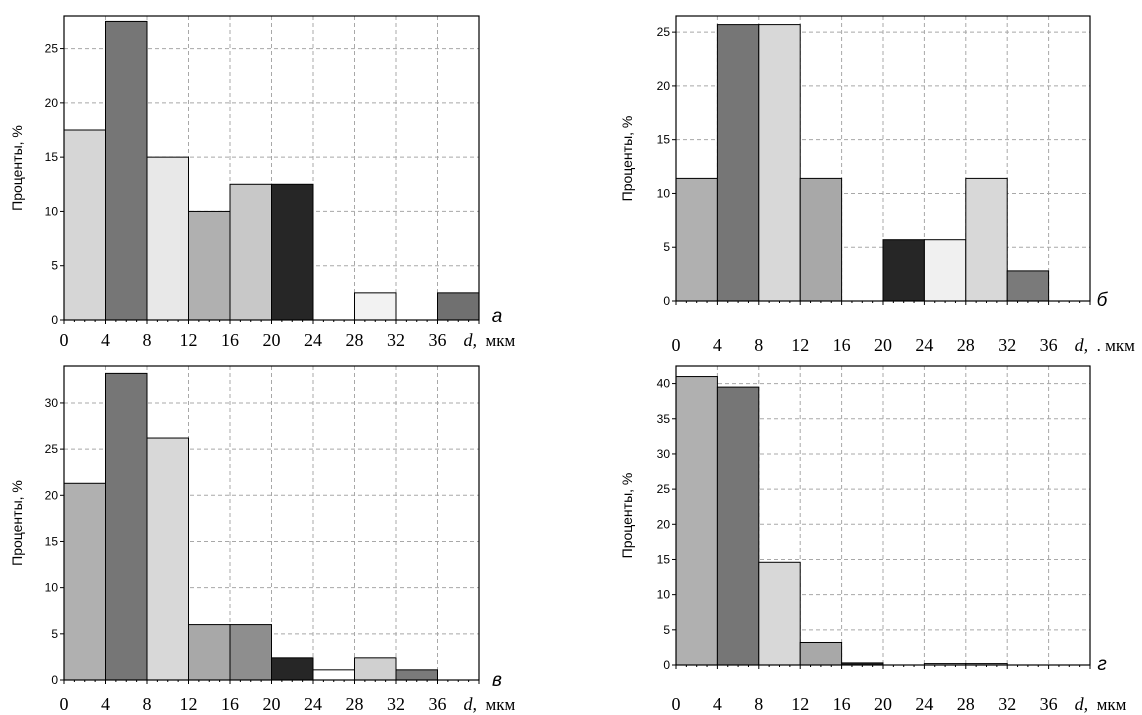 The image size is (1142, 715). I want to click on panel-label: б, so click(1103, 300).